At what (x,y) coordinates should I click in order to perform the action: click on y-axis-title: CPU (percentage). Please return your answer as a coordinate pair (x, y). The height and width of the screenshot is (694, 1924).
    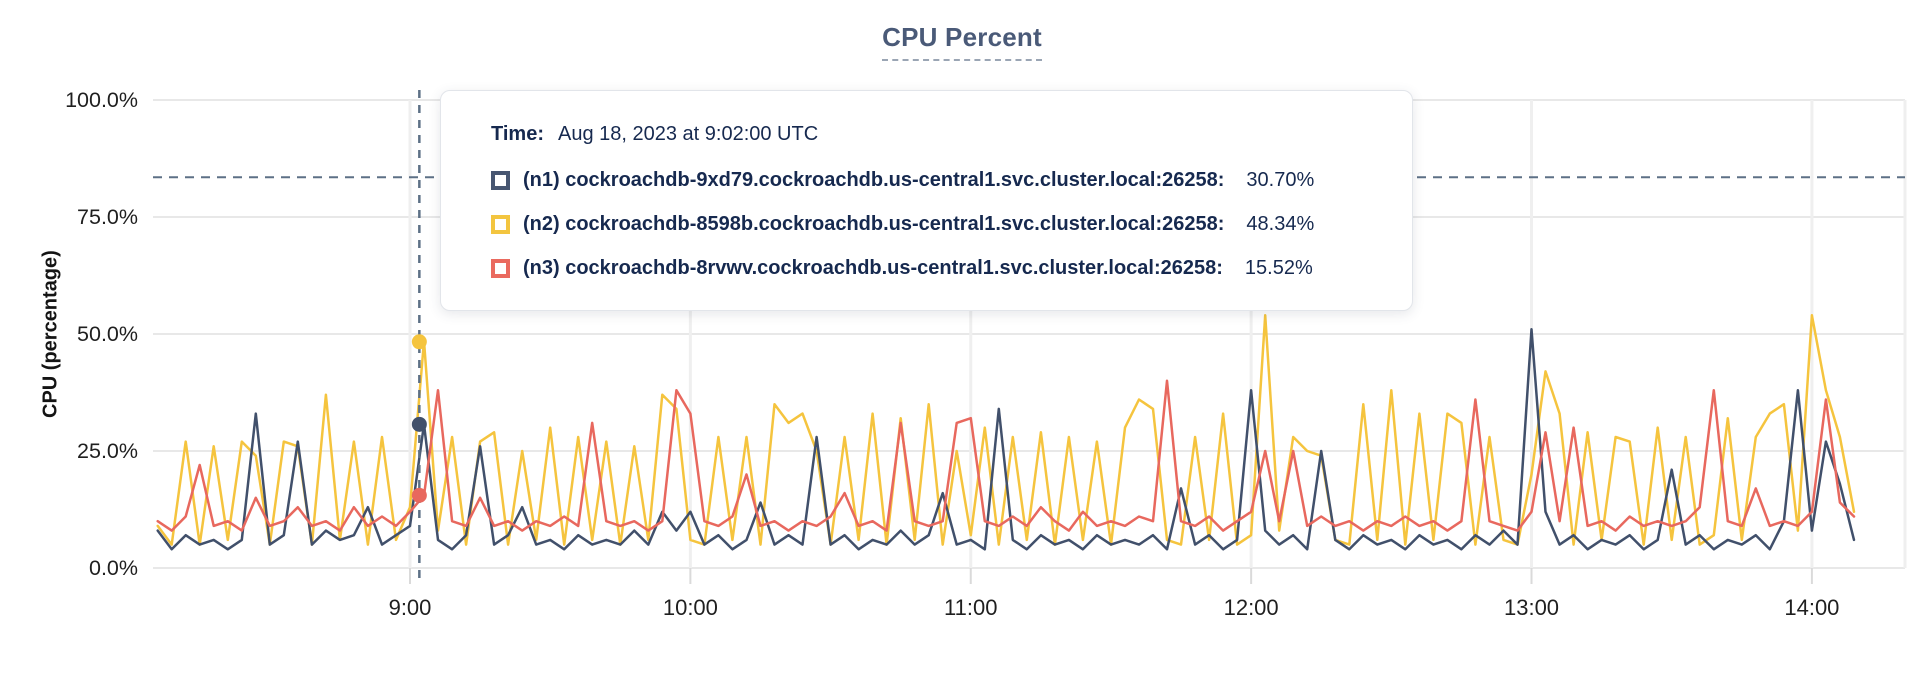
    Looking at the image, I should click on (50, 334).